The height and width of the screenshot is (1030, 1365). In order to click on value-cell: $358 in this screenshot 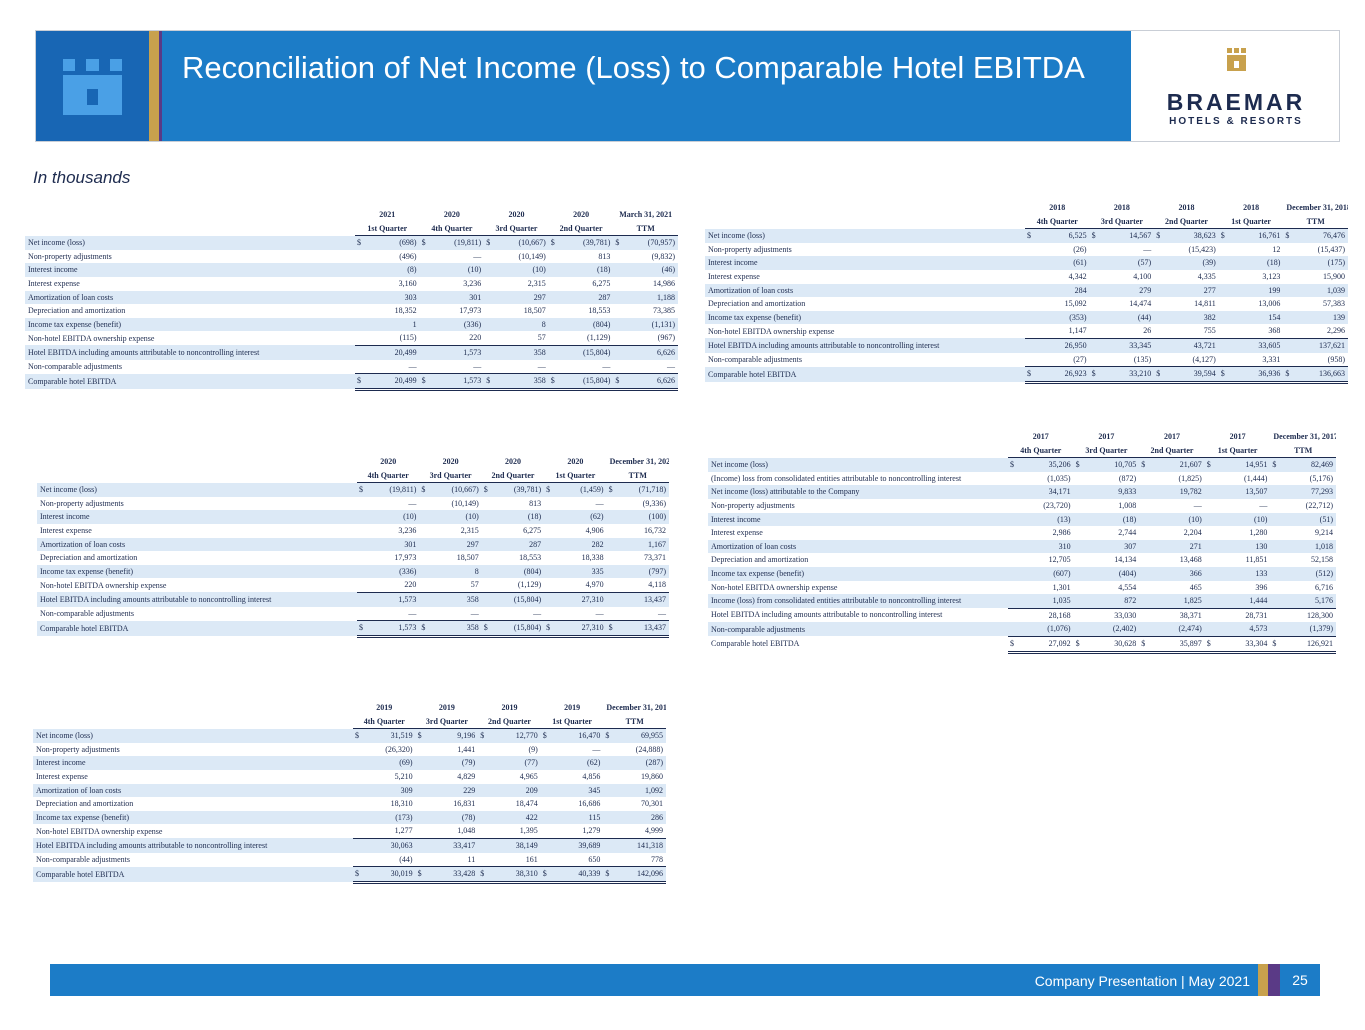, I will do `click(450, 629)`.